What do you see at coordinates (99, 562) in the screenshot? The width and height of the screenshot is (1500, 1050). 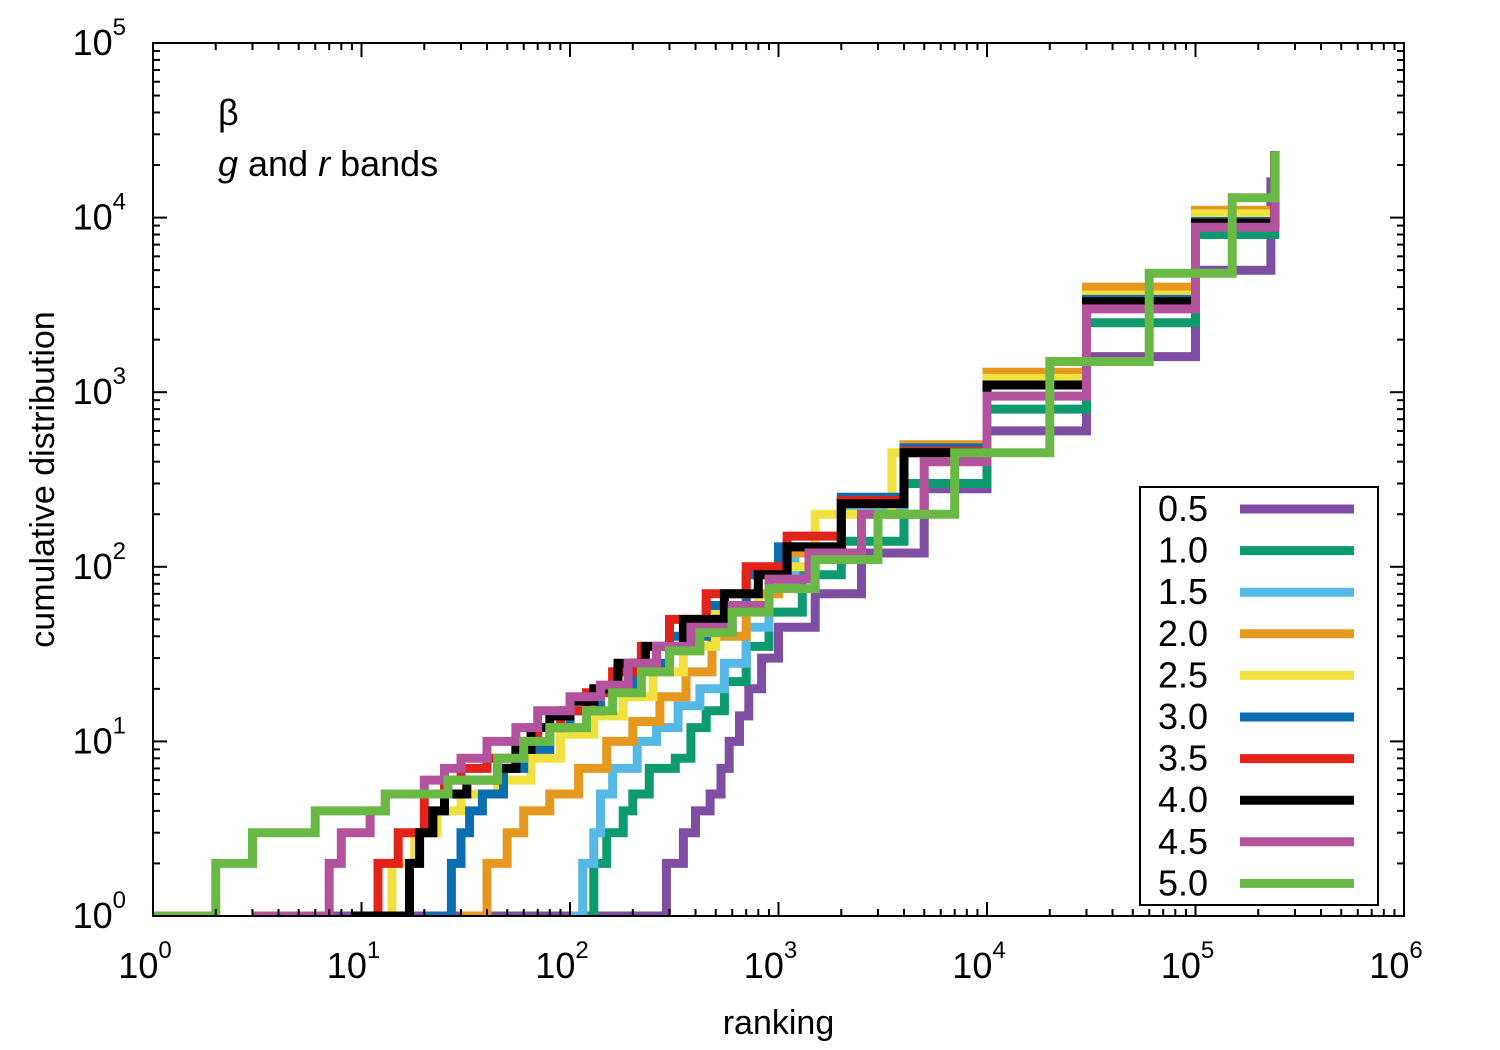 I see `y-tick-label: 10²` at bounding box center [99, 562].